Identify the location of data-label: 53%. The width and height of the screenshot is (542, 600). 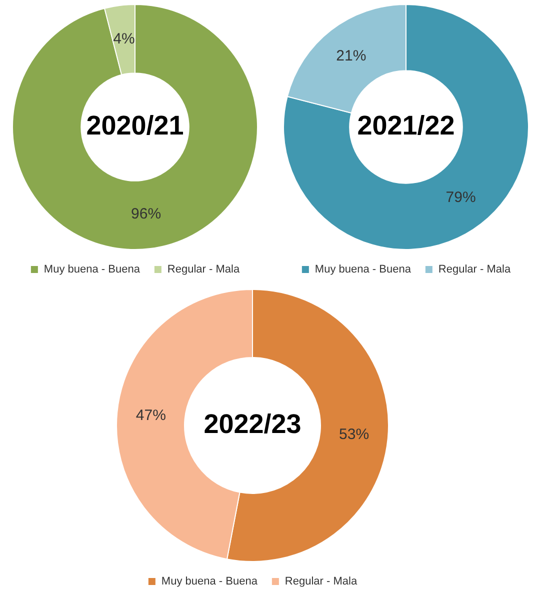
(354, 435).